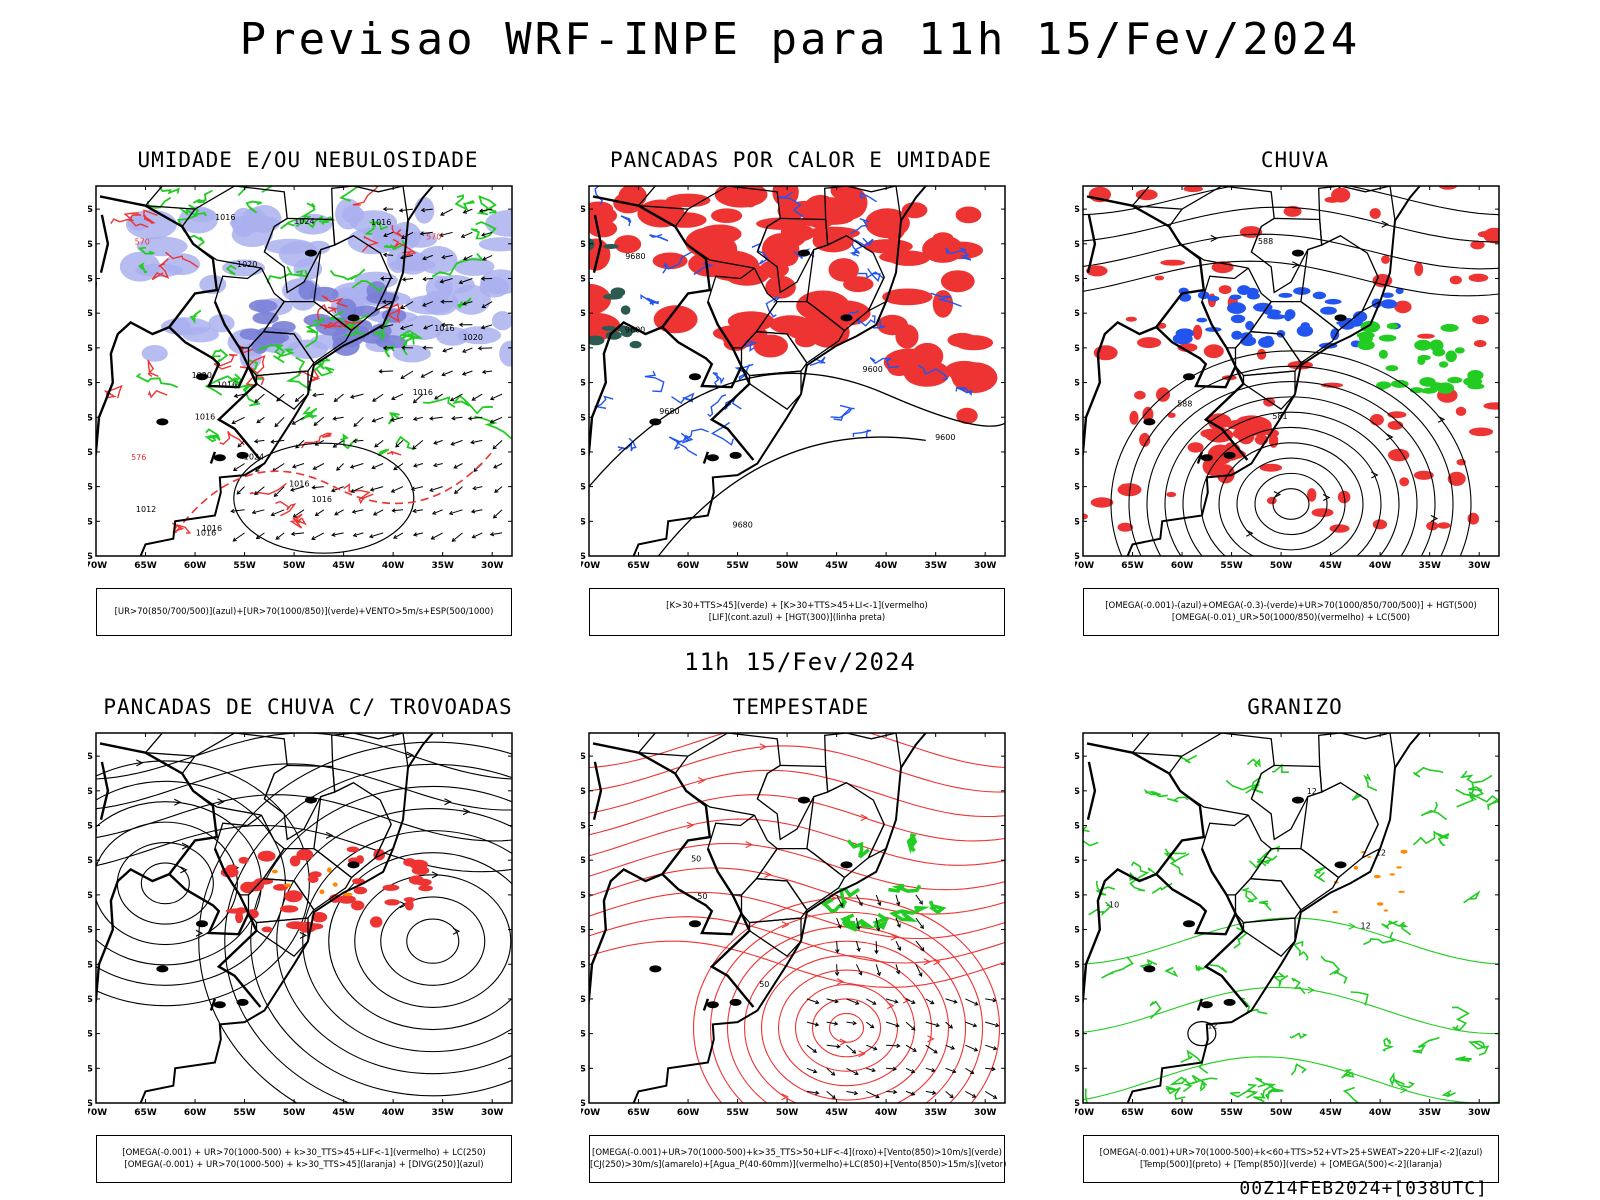 The image size is (1600, 1200). Describe the element at coordinates (800, 39) in the screenshot. I see `main-title: Previsao WRF-INPE para 11h 15/Fev/2024` at that location.